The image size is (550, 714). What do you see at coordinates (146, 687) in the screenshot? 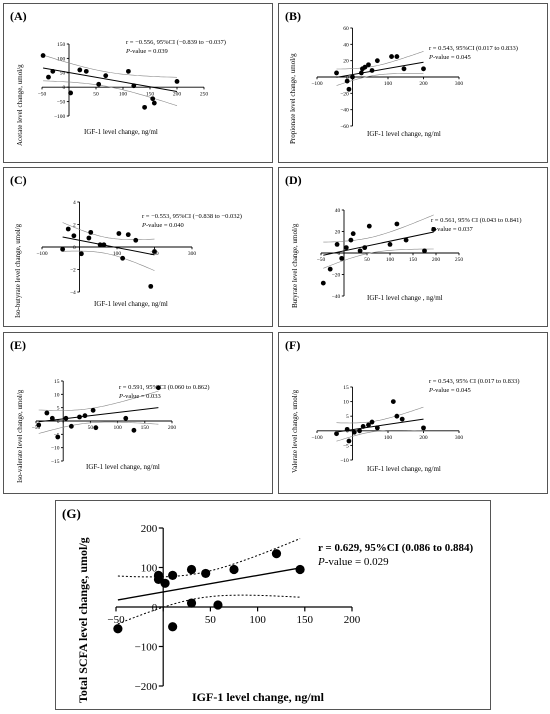
I see `y-tick-label: −200` at bounding box center [146, 687].